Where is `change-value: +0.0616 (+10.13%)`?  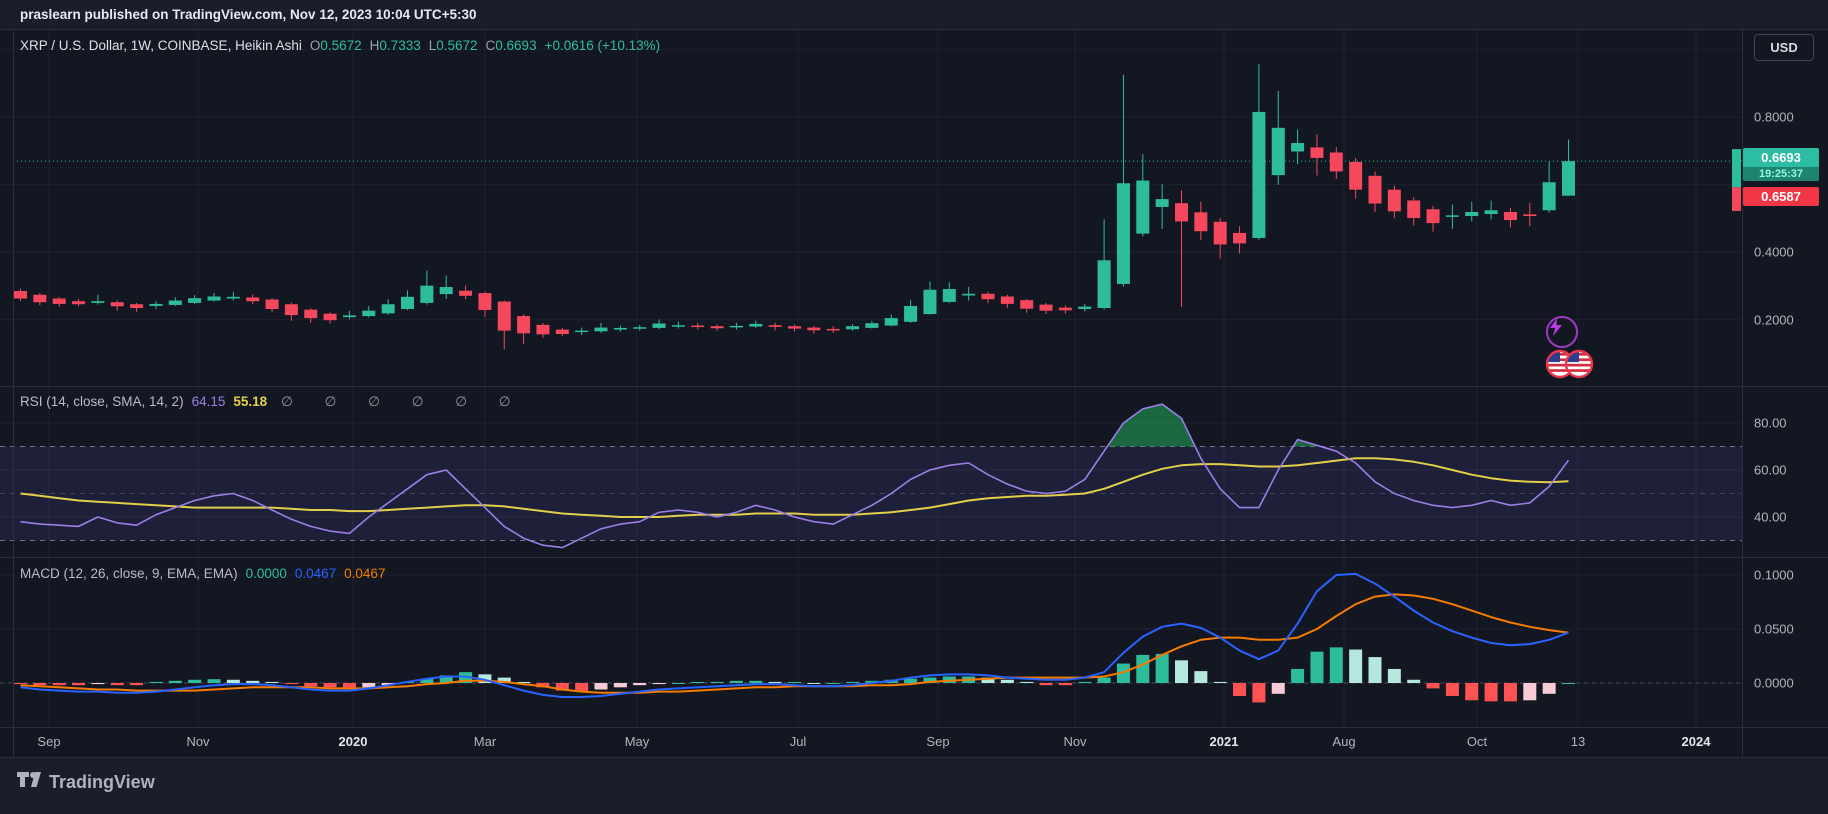 change-value: +0.0616 (+10.13%) is located at coordinates (602, 45).